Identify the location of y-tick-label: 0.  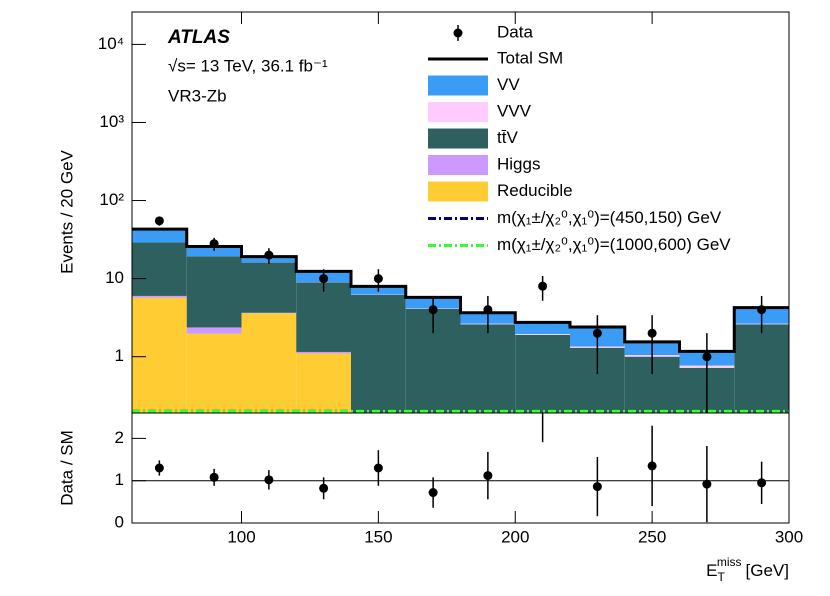
(119, 521).